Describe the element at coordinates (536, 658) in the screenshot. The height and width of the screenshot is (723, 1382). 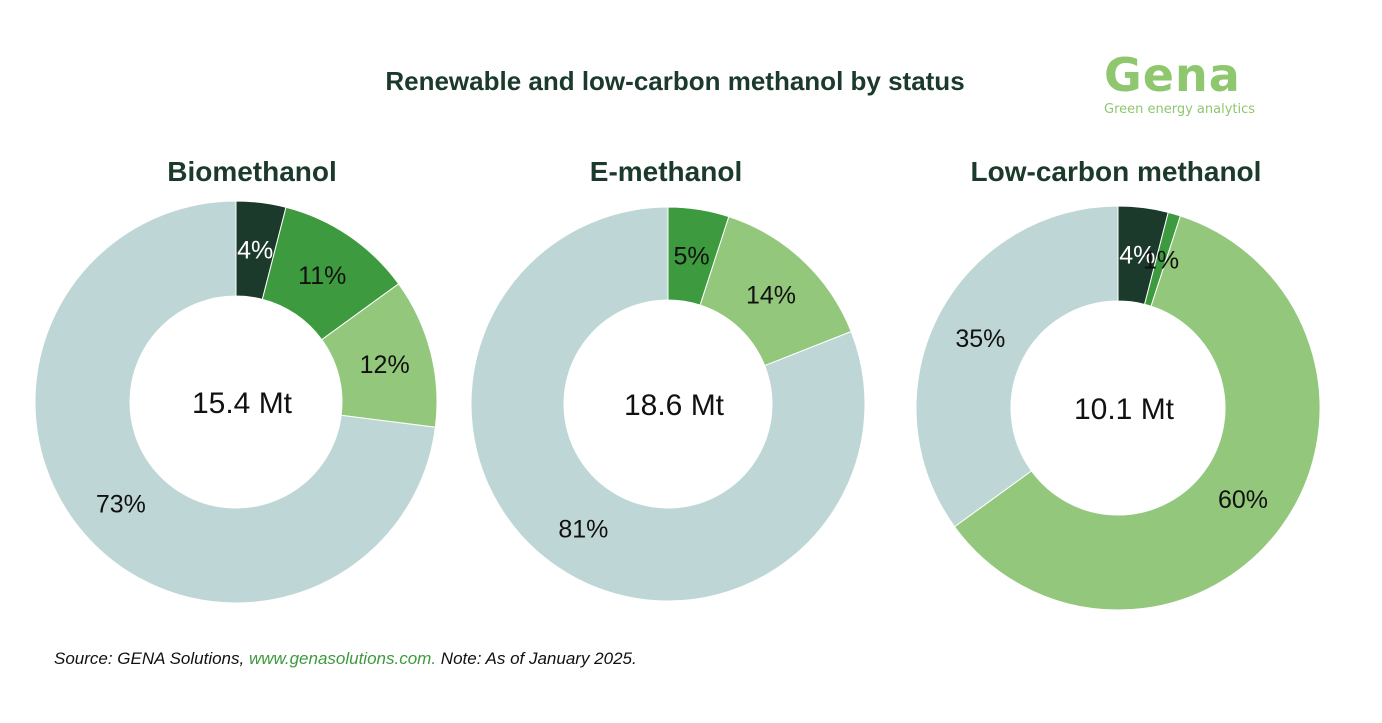
I see `note-text: Note: As of January 2025.` at that location.